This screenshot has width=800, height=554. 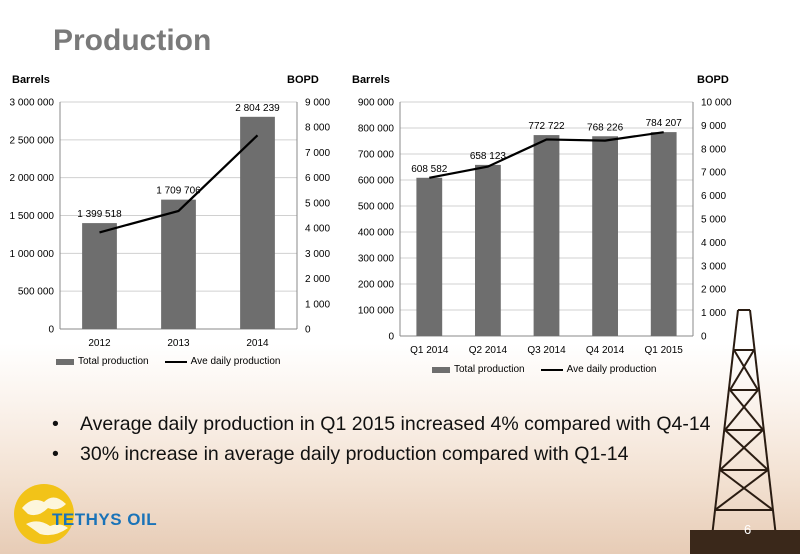 I want to click on y-tick-left: 300 000, so click(x=376, y=259).